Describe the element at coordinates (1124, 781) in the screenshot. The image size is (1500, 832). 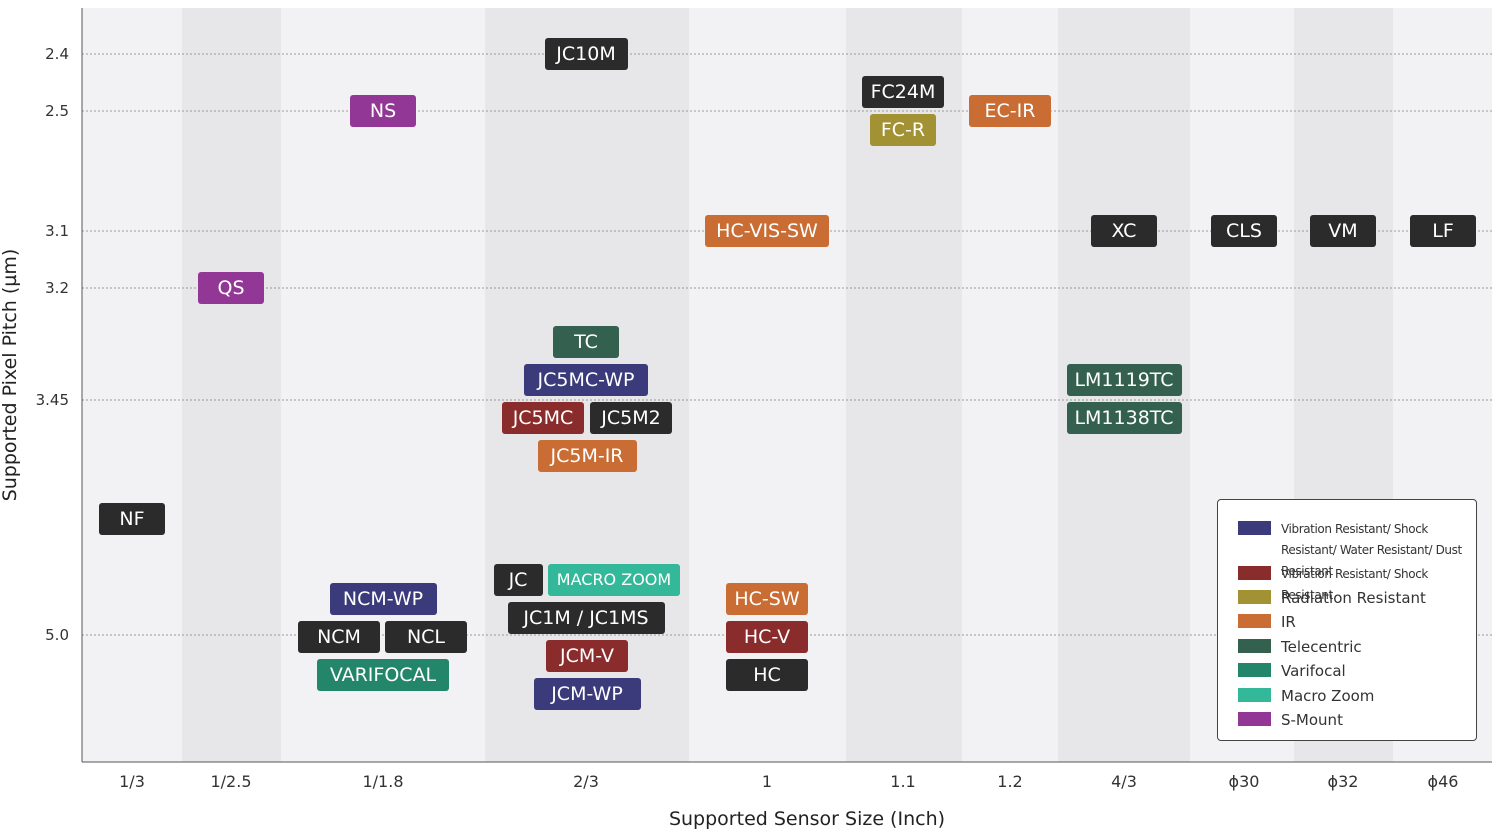
I see `x-tick-label: 4/3` at that location.